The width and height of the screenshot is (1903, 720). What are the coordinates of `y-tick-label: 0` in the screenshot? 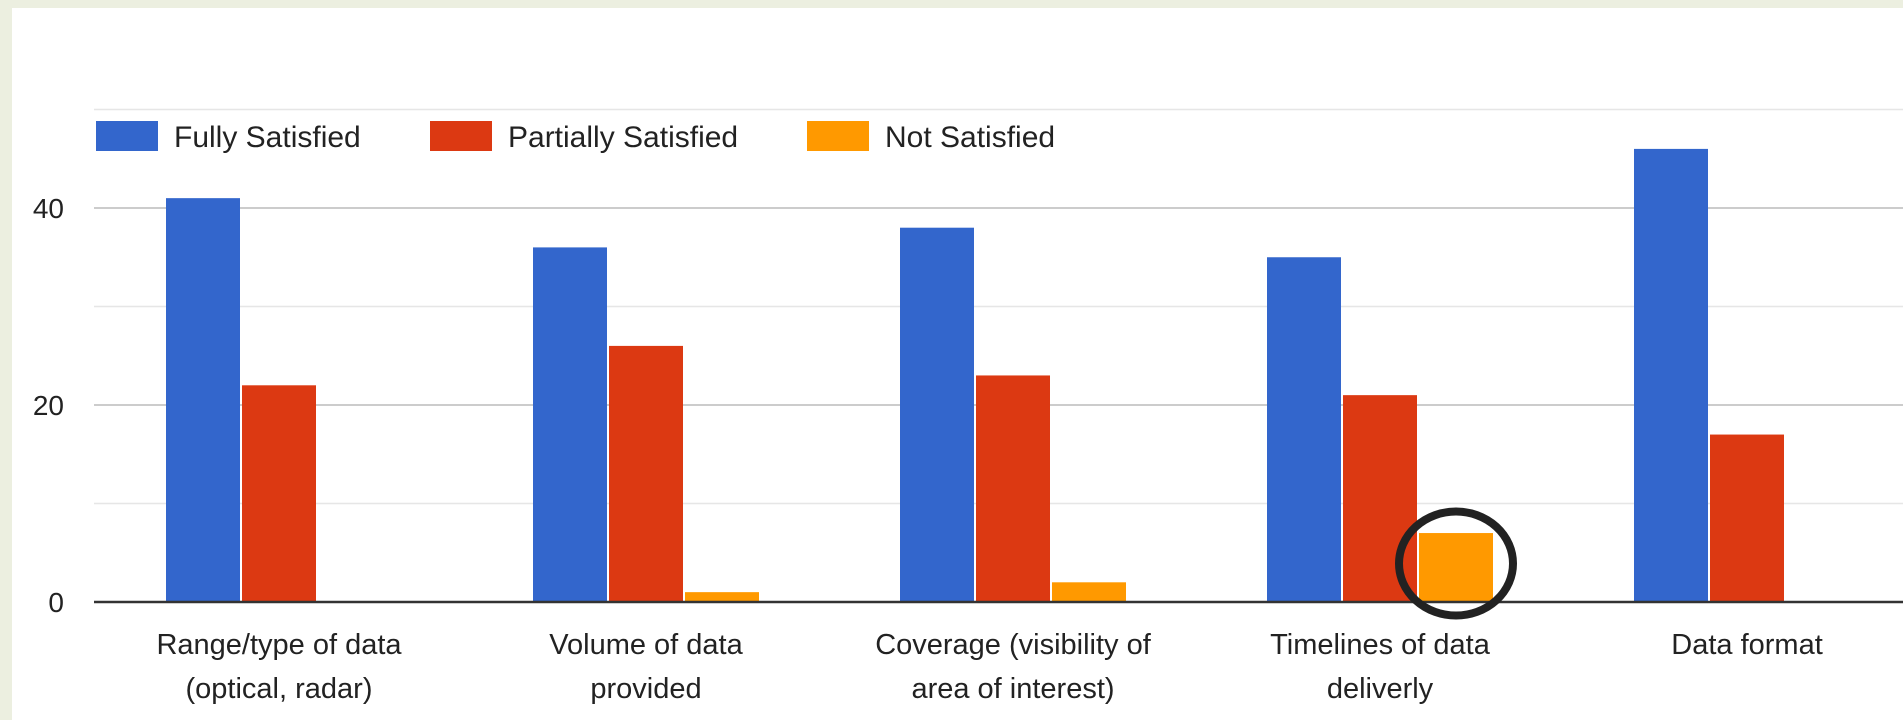 It's located at (56, 602).